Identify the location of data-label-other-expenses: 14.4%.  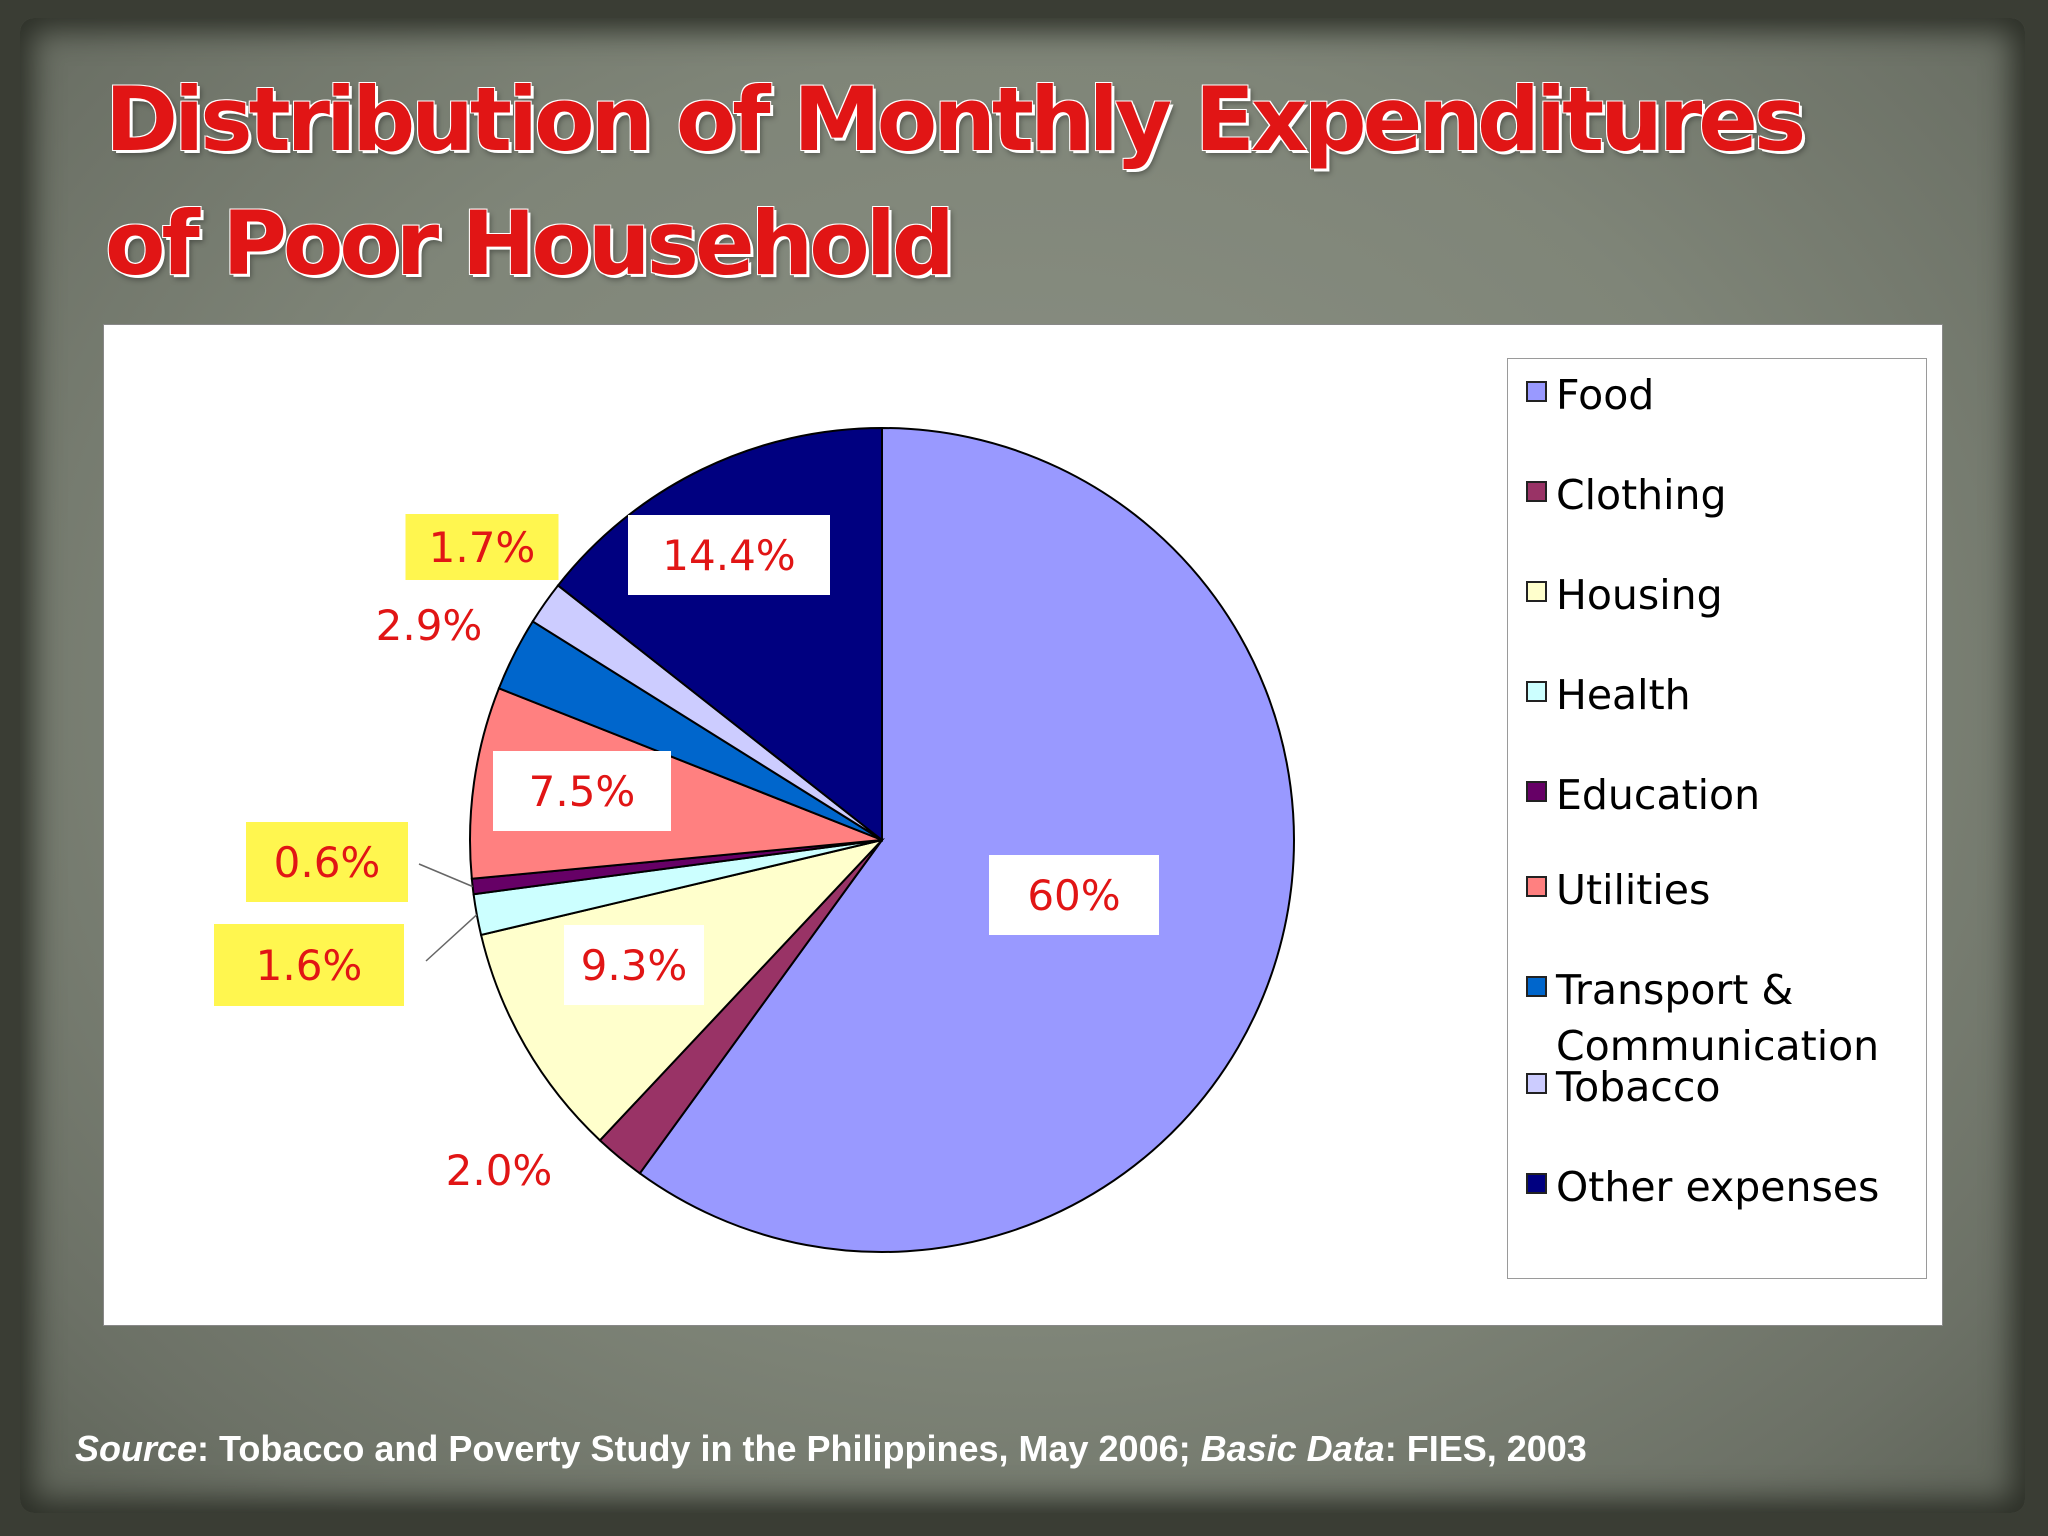
(729, 555).